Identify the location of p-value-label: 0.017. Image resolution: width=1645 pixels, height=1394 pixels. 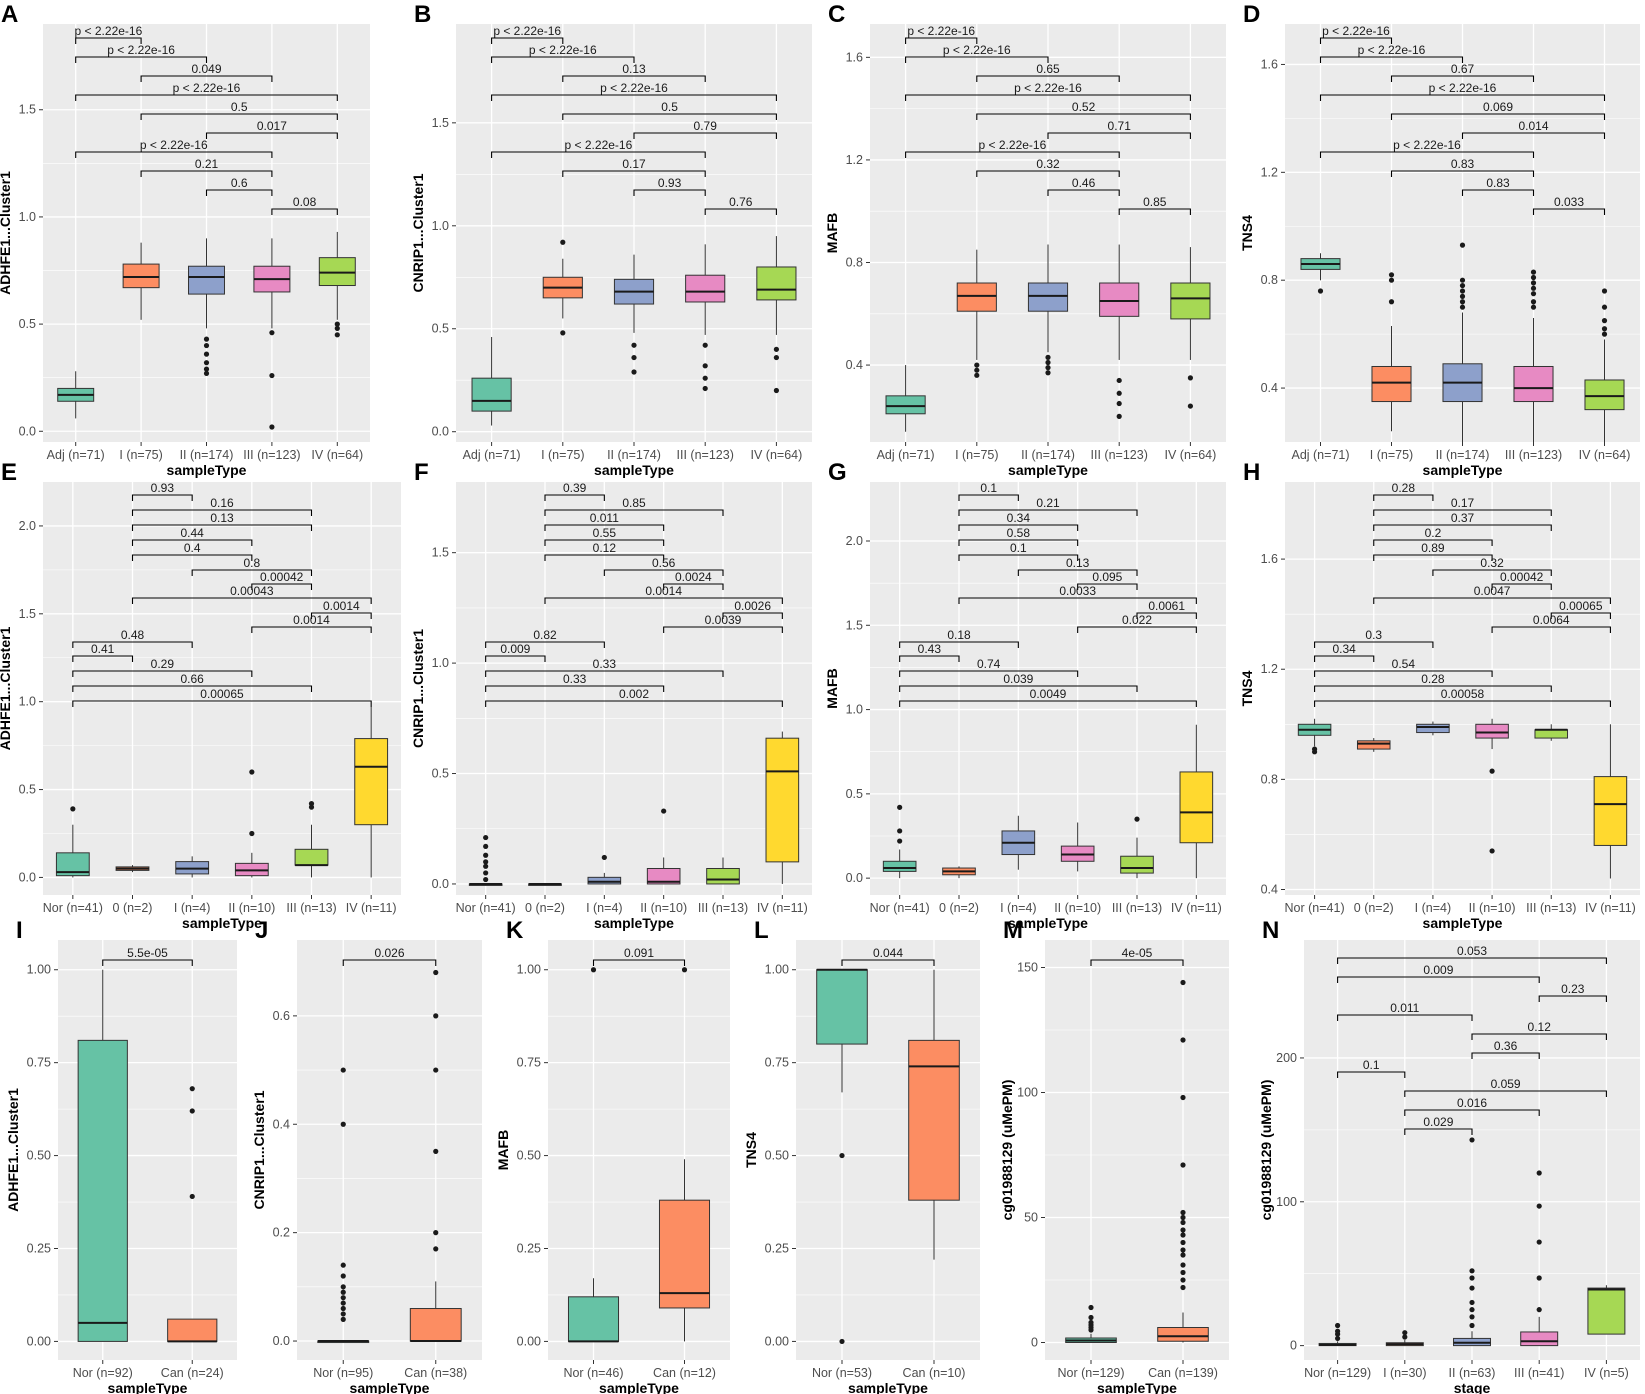
(272, 126).